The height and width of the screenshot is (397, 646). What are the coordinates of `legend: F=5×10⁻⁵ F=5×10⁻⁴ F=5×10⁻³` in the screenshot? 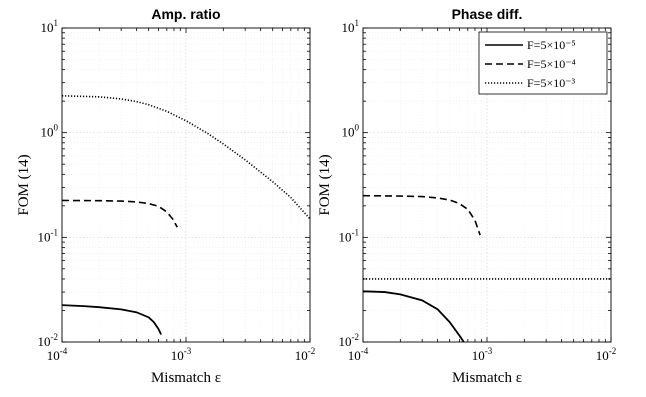 It's located at (543, 63).